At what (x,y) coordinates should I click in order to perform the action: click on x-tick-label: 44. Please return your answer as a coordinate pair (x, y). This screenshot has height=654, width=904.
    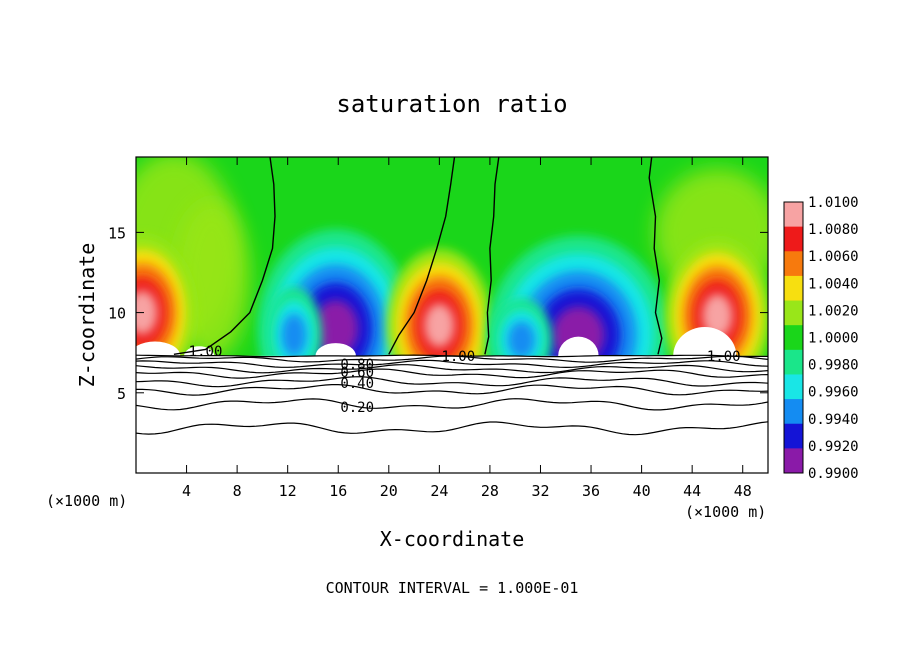
    Looking at the image, I should click on (692, 491).